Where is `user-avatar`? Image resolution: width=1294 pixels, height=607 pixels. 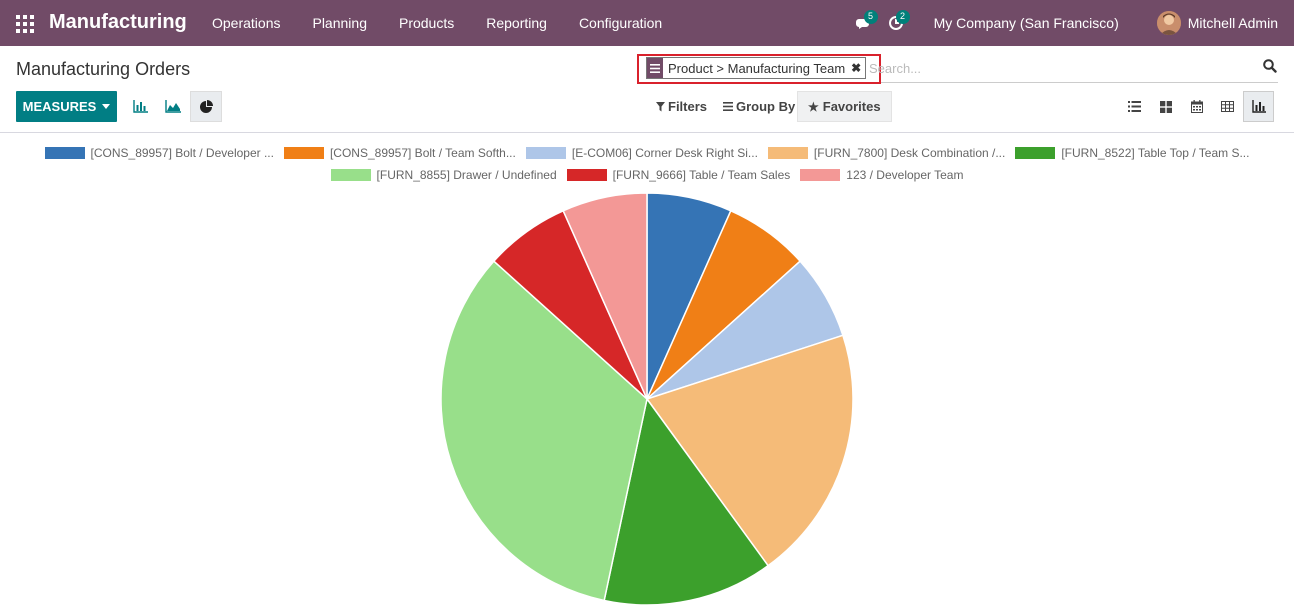 user-avatar is located at coordinates (1168, 23).